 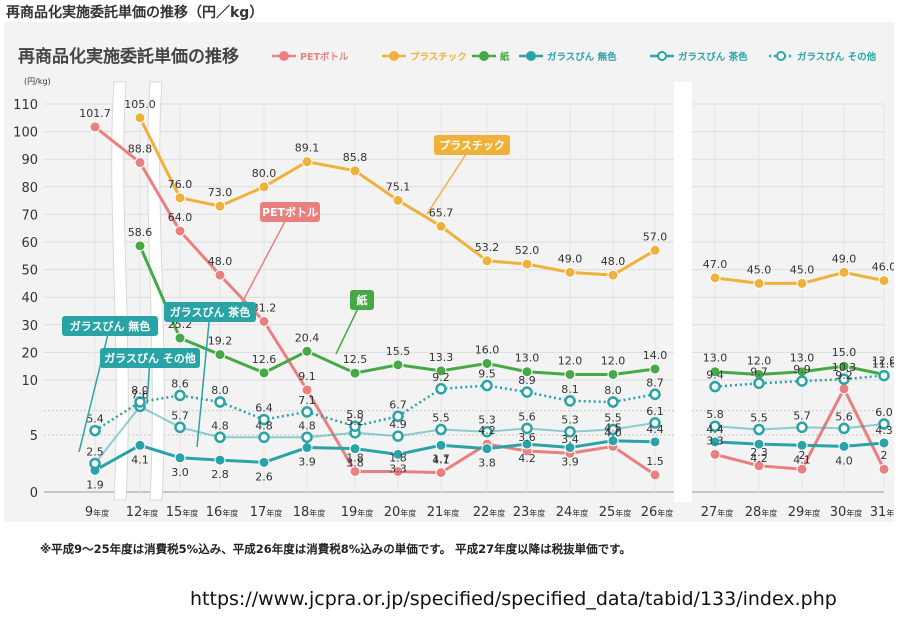 What do you see at coordinates (210, 312) in the screenshot?
I see `callout-glass-brown-box` at bounding box center [210, 312].